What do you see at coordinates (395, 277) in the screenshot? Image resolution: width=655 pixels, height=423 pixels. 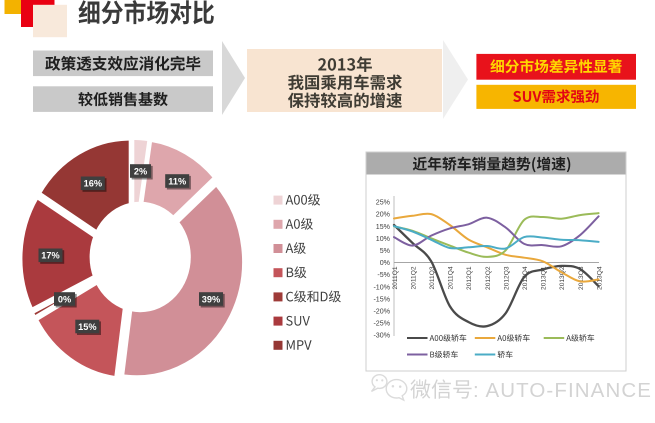 I see `svg-text: 2011Q1` at bounding box center [395, 277].